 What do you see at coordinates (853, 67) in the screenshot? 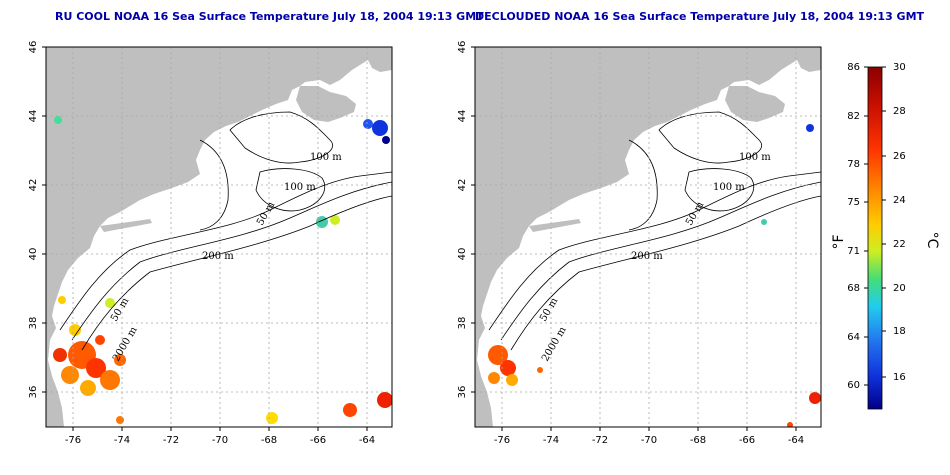
I see `colorbar-fahrenheit-tick-label: 86` at bounding box center [853, 67].